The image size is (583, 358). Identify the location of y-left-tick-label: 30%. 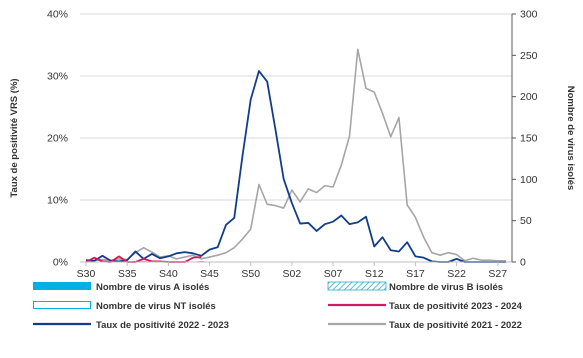
(57, 77).